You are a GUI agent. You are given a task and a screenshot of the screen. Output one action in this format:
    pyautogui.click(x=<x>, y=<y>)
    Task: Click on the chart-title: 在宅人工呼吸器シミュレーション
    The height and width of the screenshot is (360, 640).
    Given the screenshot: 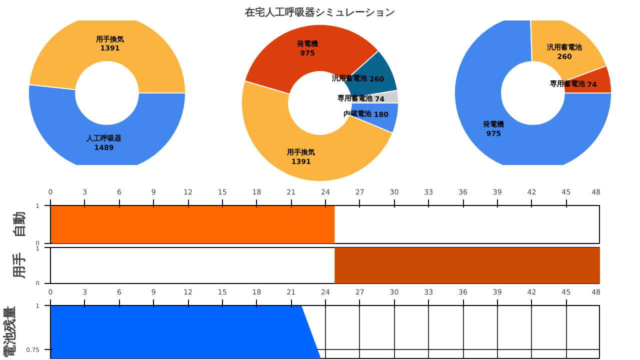 What is the action you would take?
    pyautogui.click(x=319, y=12)
    